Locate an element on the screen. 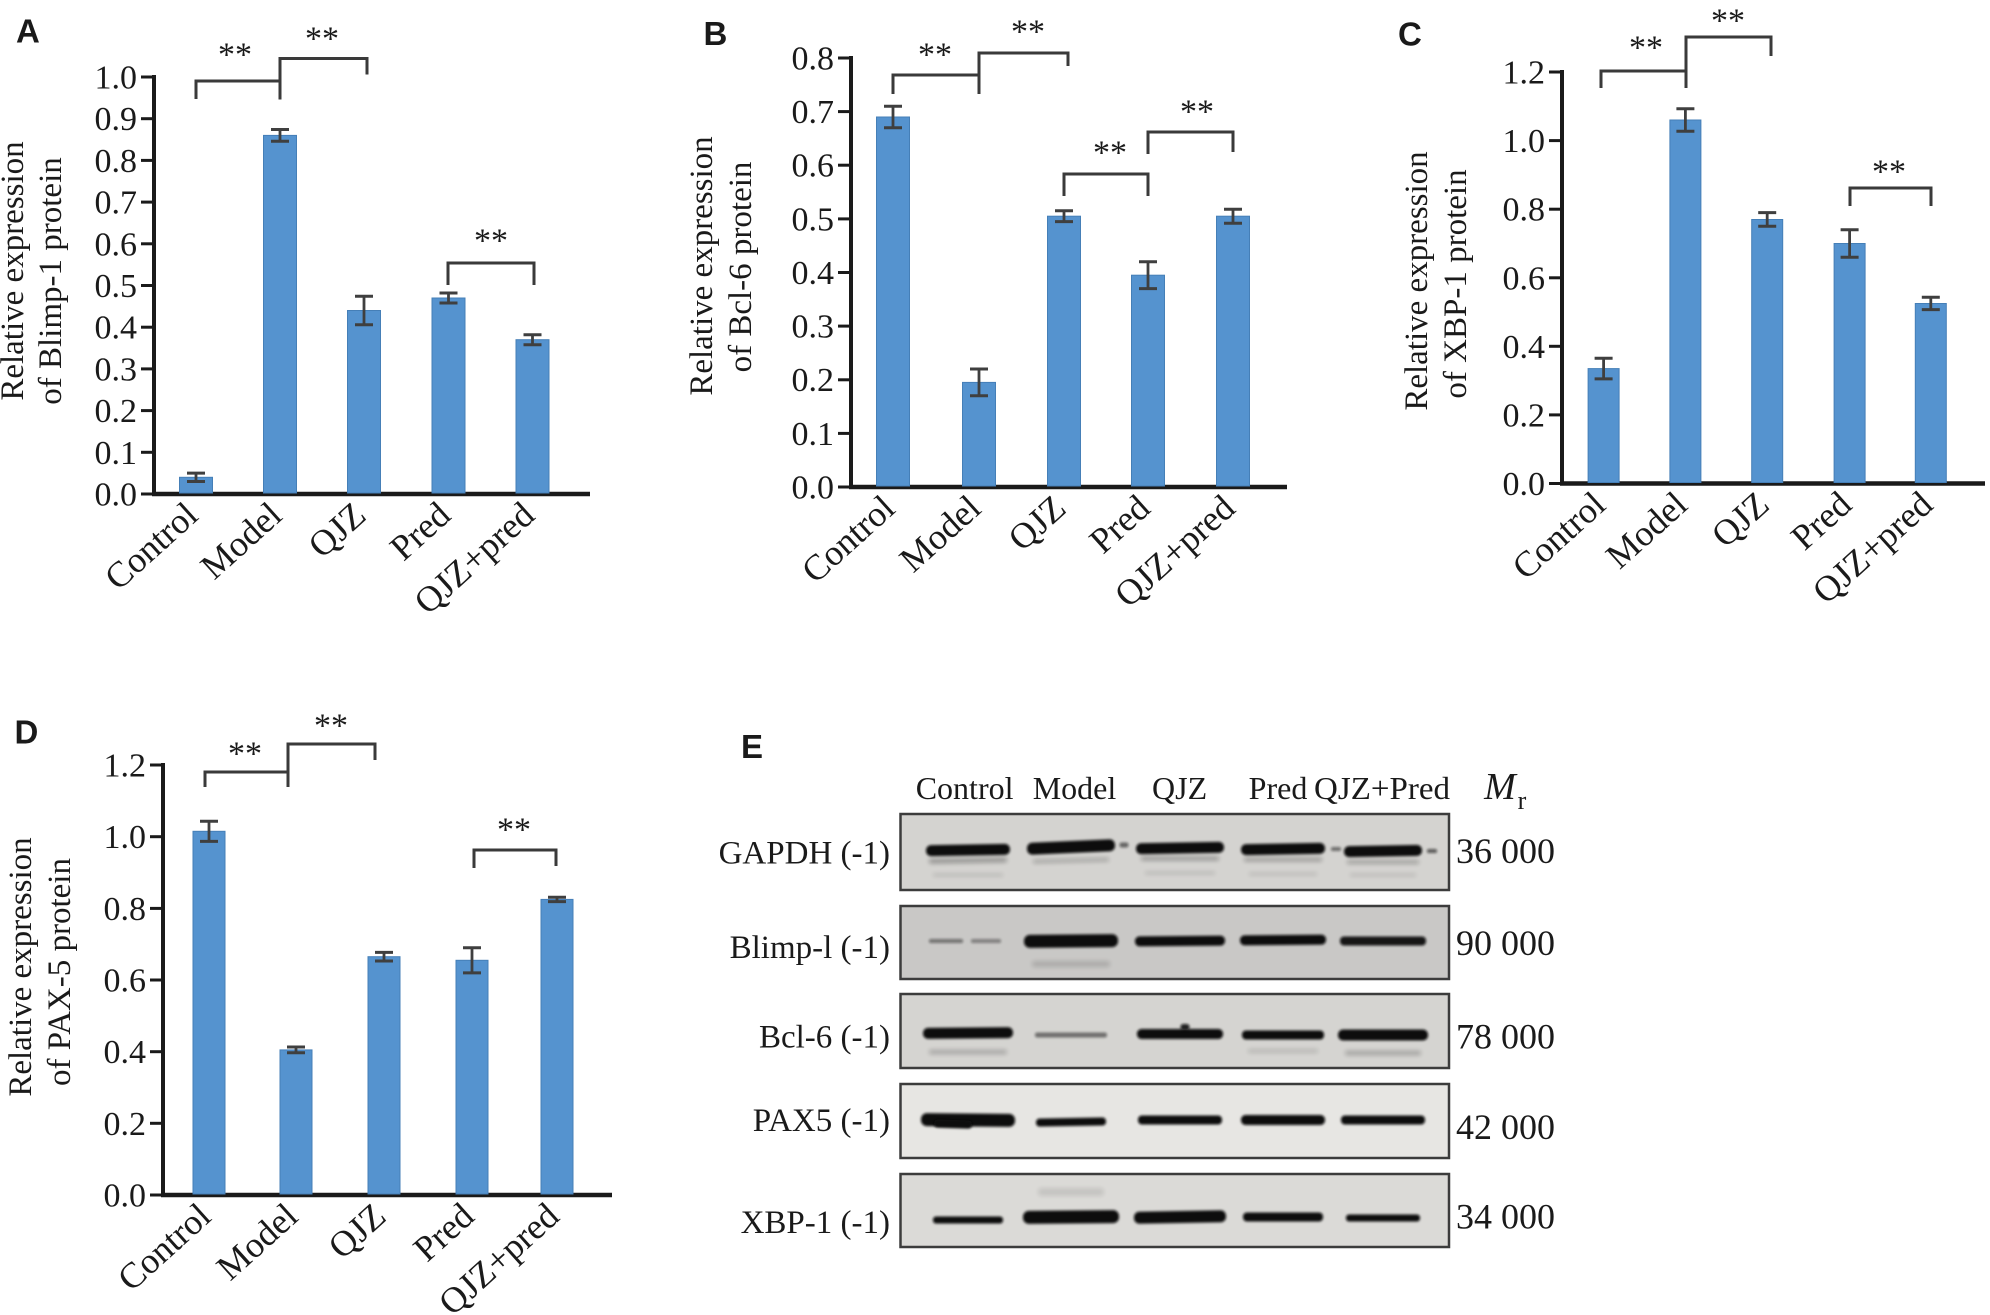 This screenshot has width=1990, height=1315. svg-text: Control is located at coordinates (965, 788).